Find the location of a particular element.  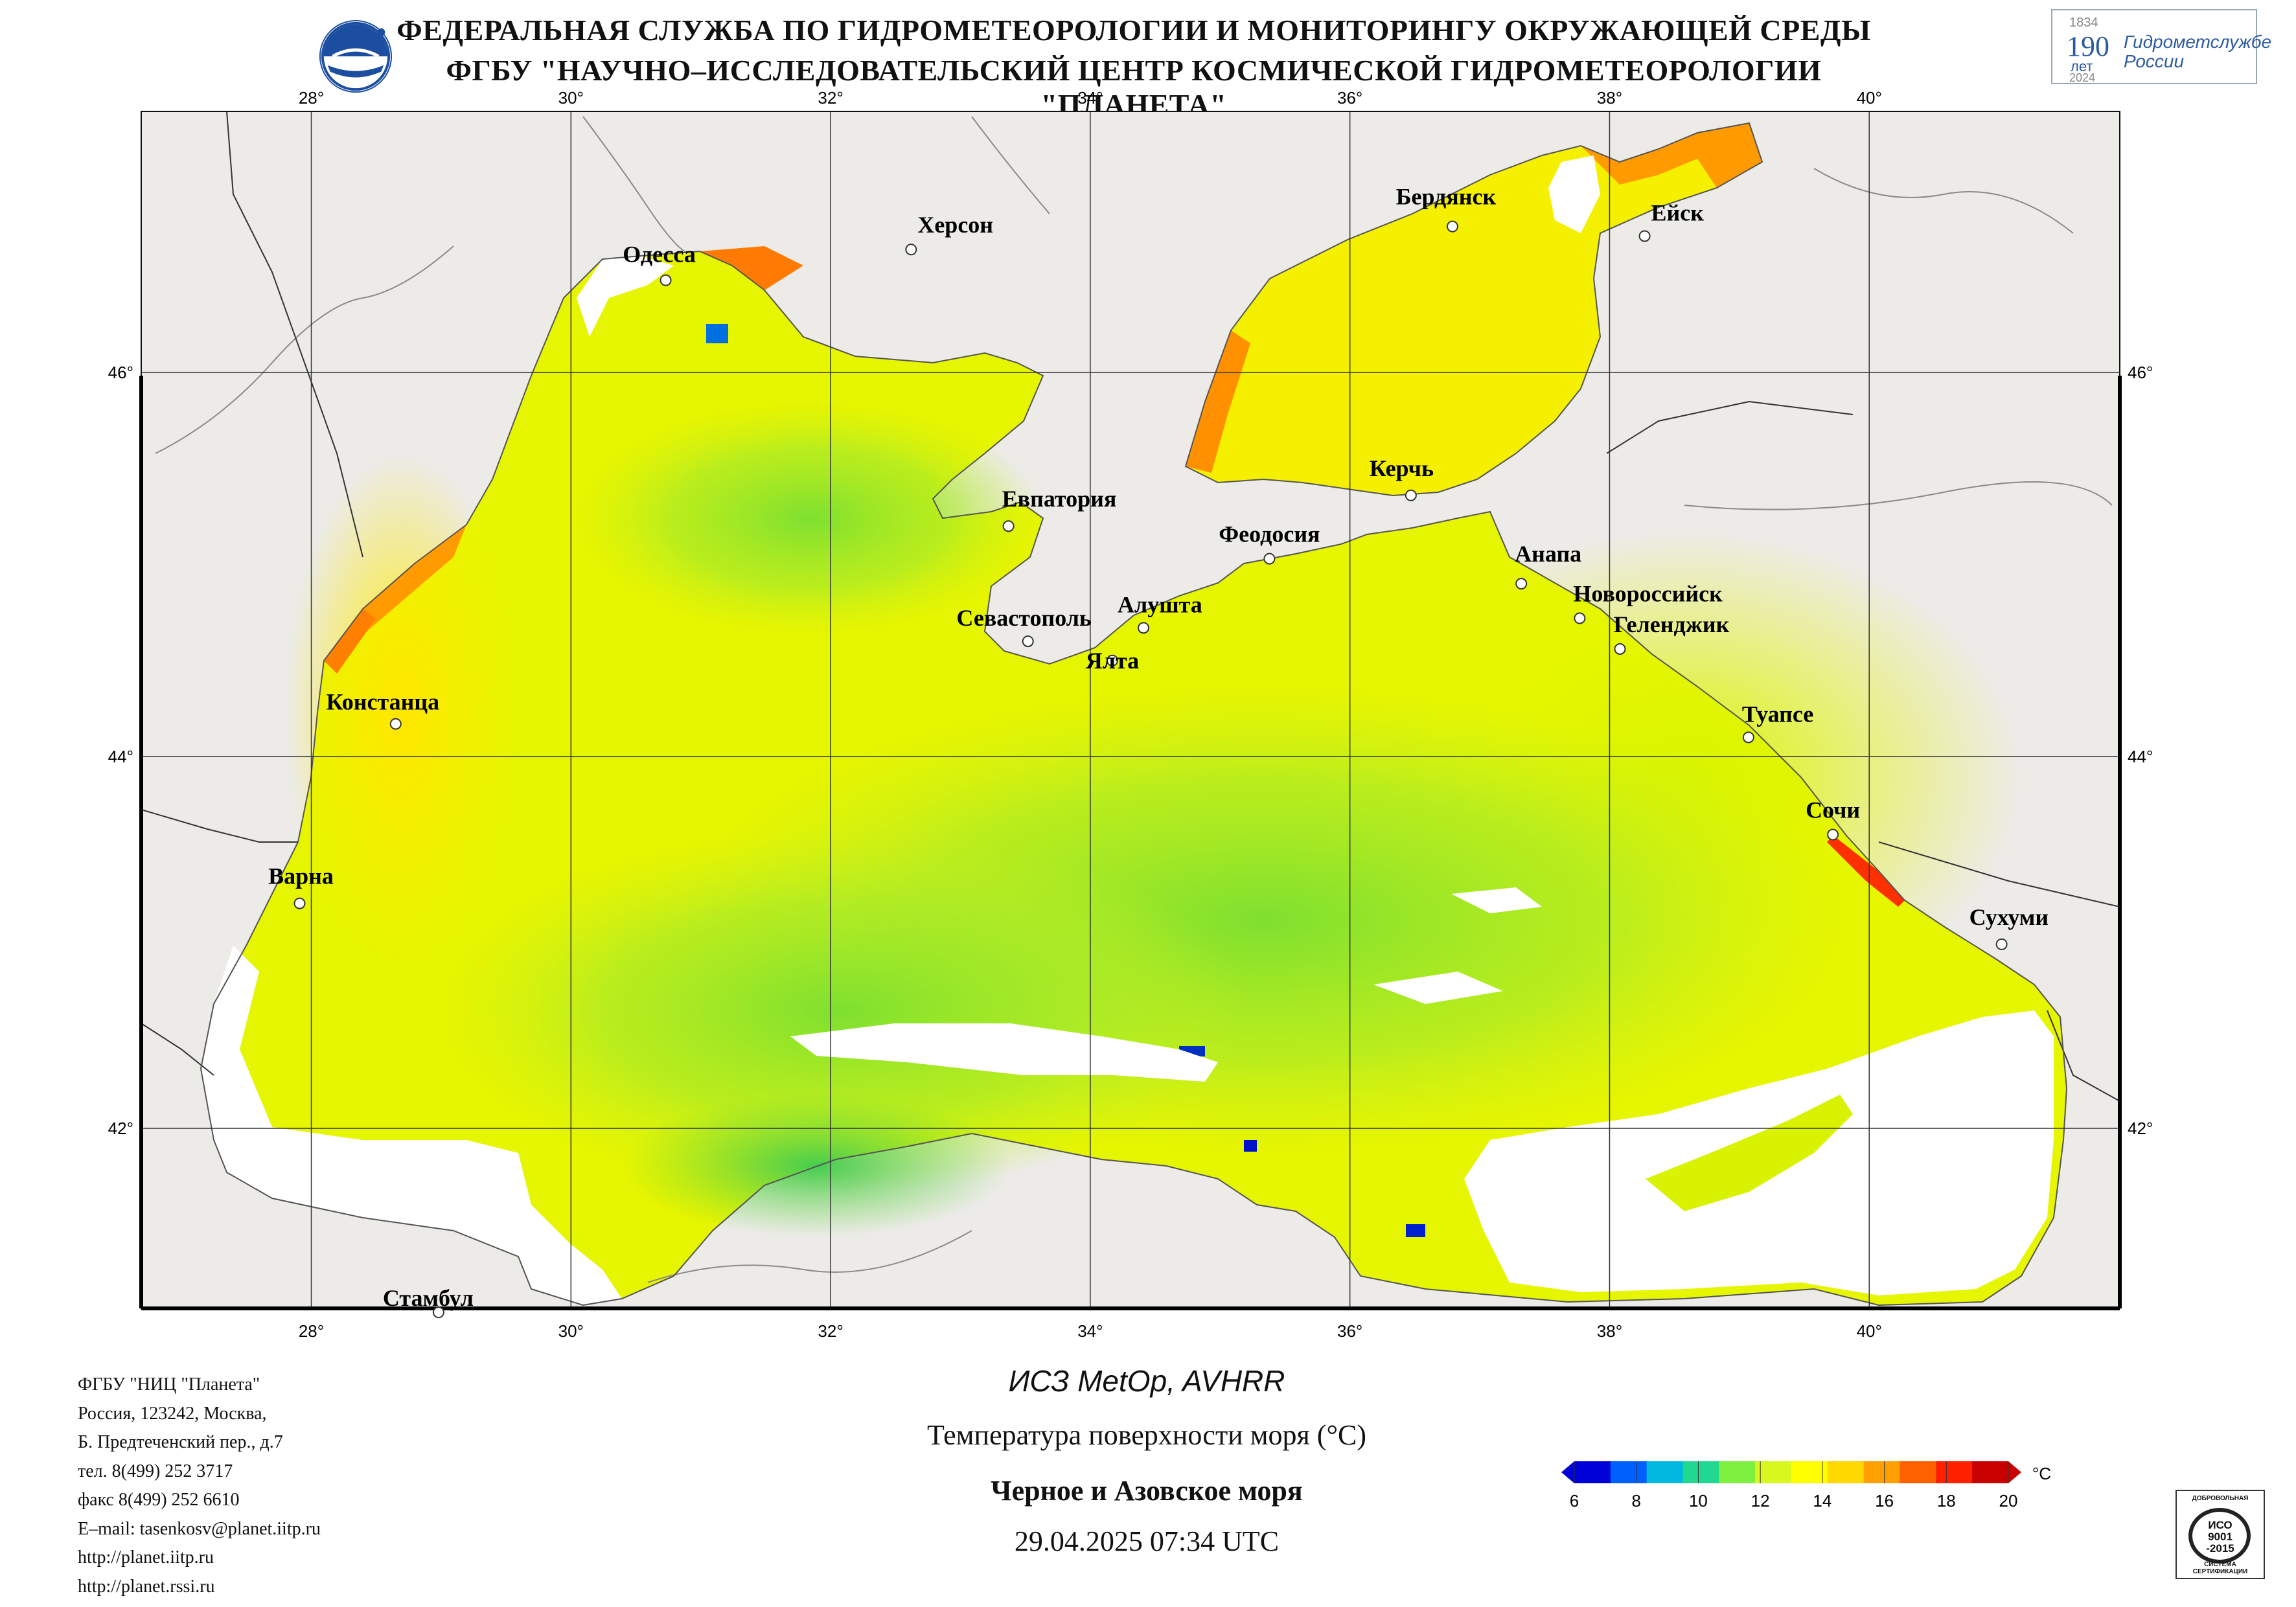

colorbar-tick-label: 20 is located at coordinates (2009, 1500).